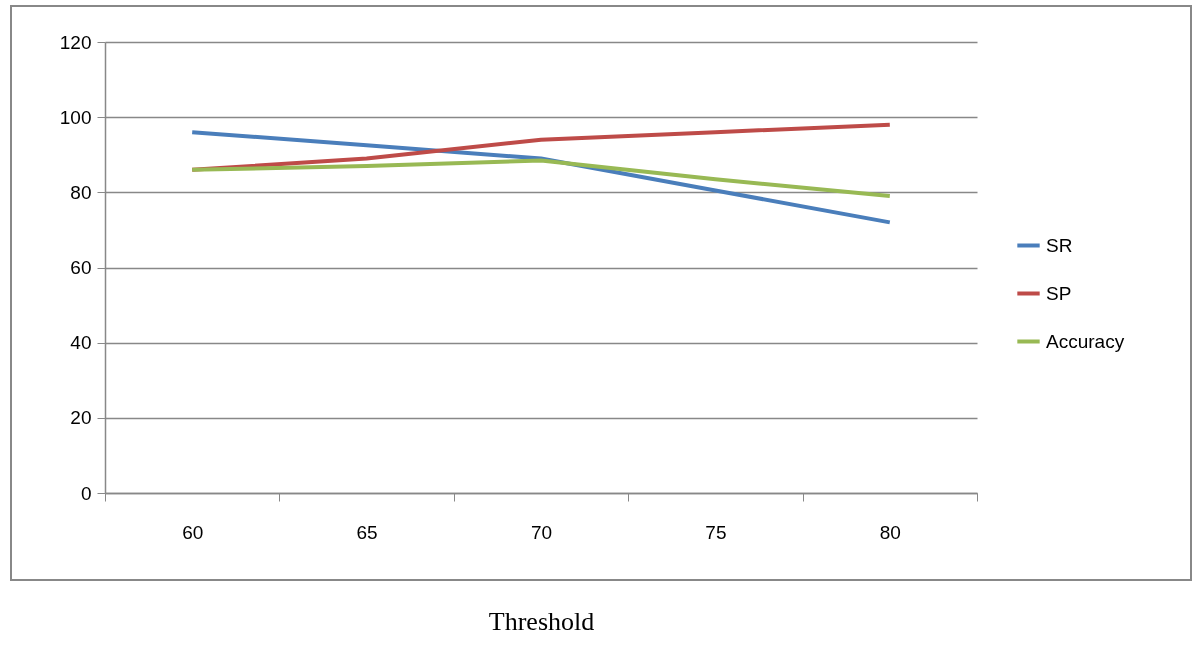  What do you see at coordinates (81, 192) in the screenshot?
I see `y-tick-label: 80` at bounding box center [81, 192].